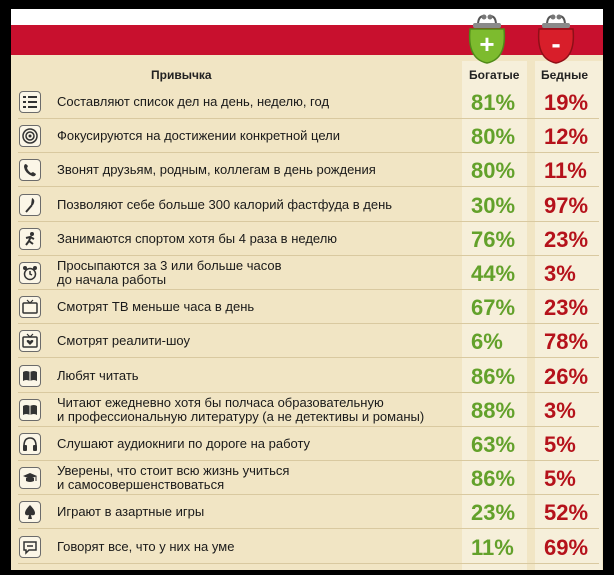 The width and height of the screenshot is (614, 575). What do you see at coordinates (307, 40) in the screenshot?
I see `red-header-band` at bounding box center [307, 40].